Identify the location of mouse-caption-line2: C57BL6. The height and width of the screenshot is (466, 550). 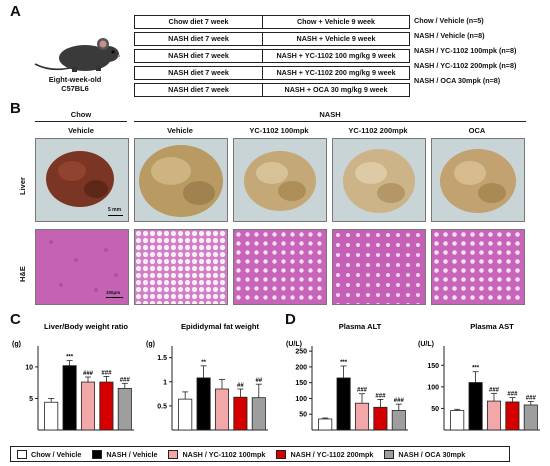
(75, 88).